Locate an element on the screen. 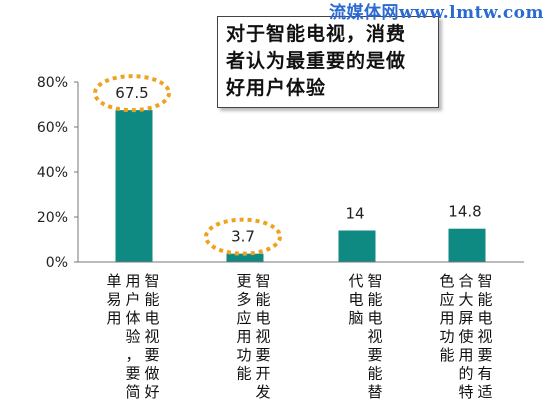 The image size is (550, 413). category-label-char: 色 is located at coordinates (446, 281).